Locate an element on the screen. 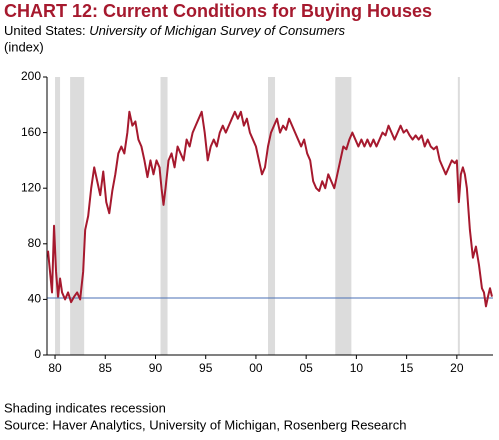  y-tick-label: 200 is located at coordinates (31, 76).